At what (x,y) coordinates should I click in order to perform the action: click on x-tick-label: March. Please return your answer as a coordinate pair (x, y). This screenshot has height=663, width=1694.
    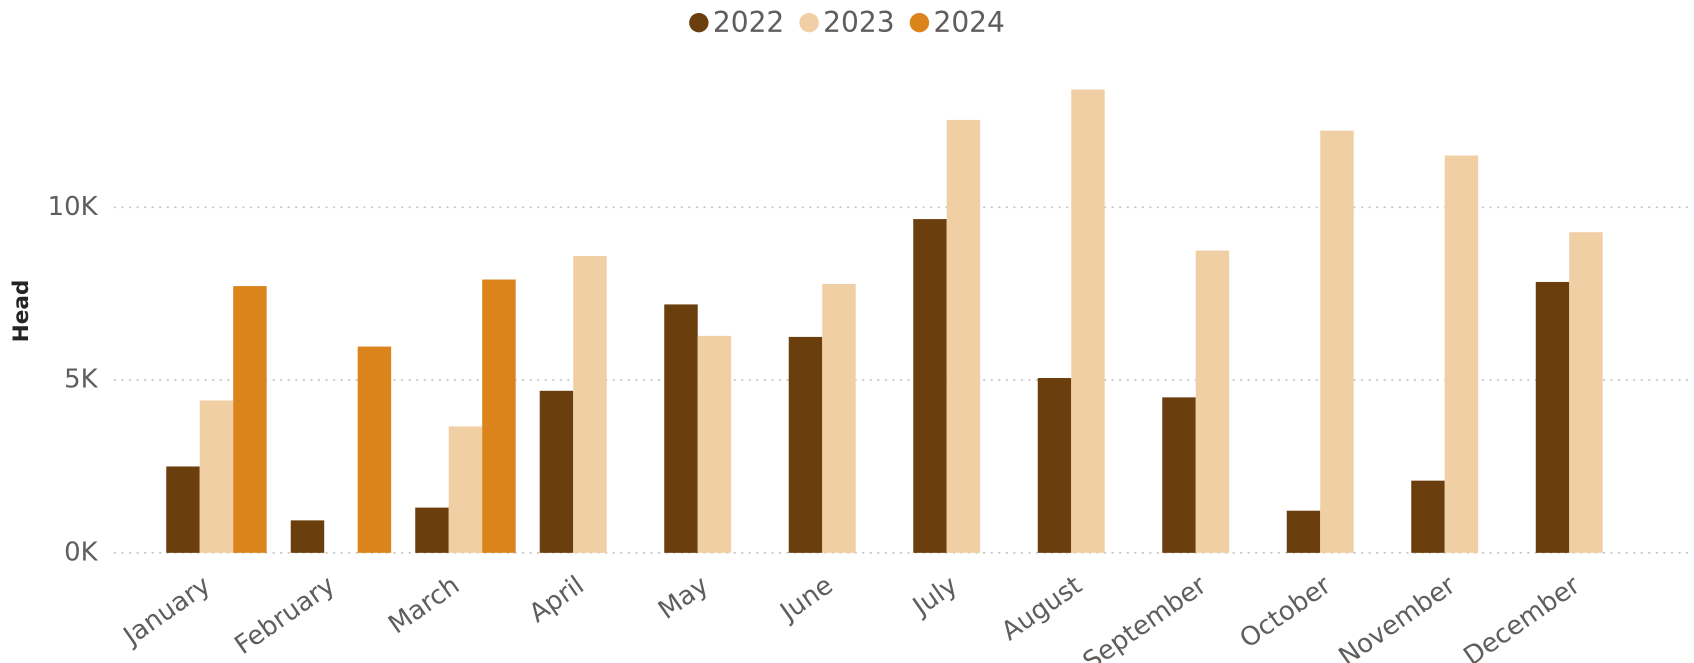
    Looking at the image, I should click on (424, 605).